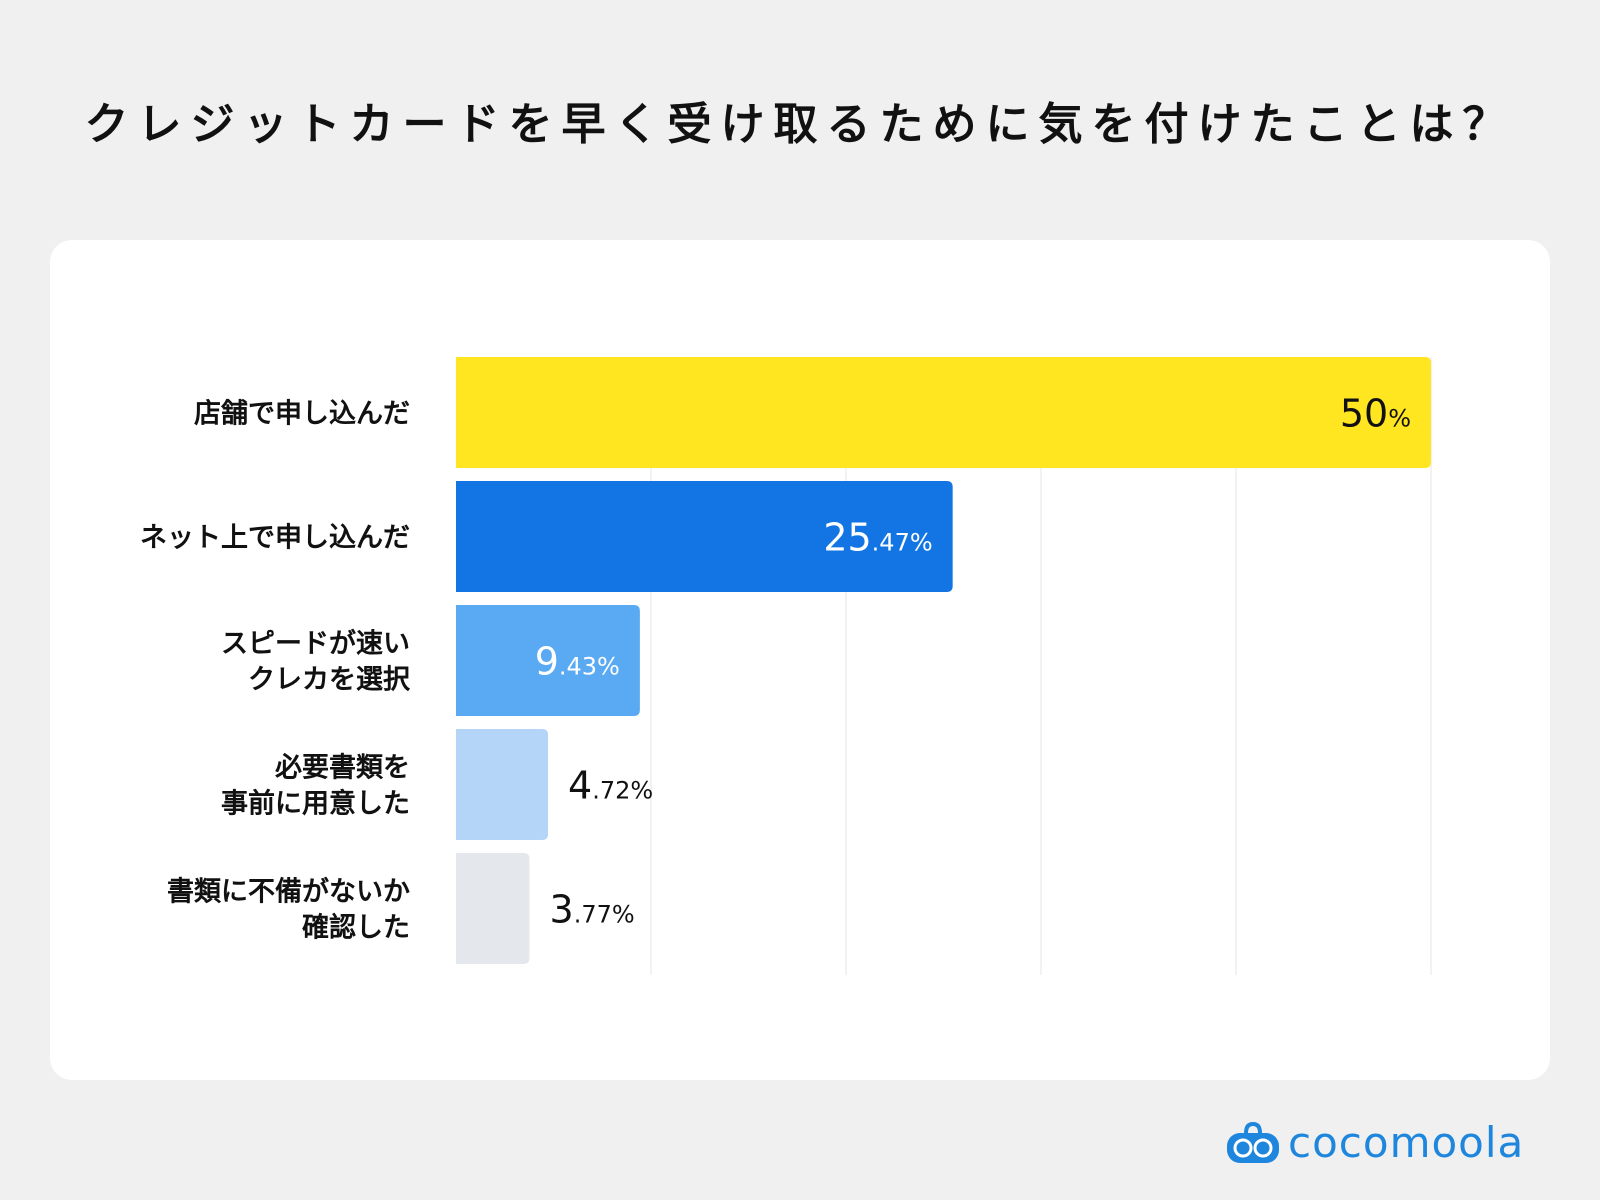  I want to click on value-integer: 50, so click(1364, 414).